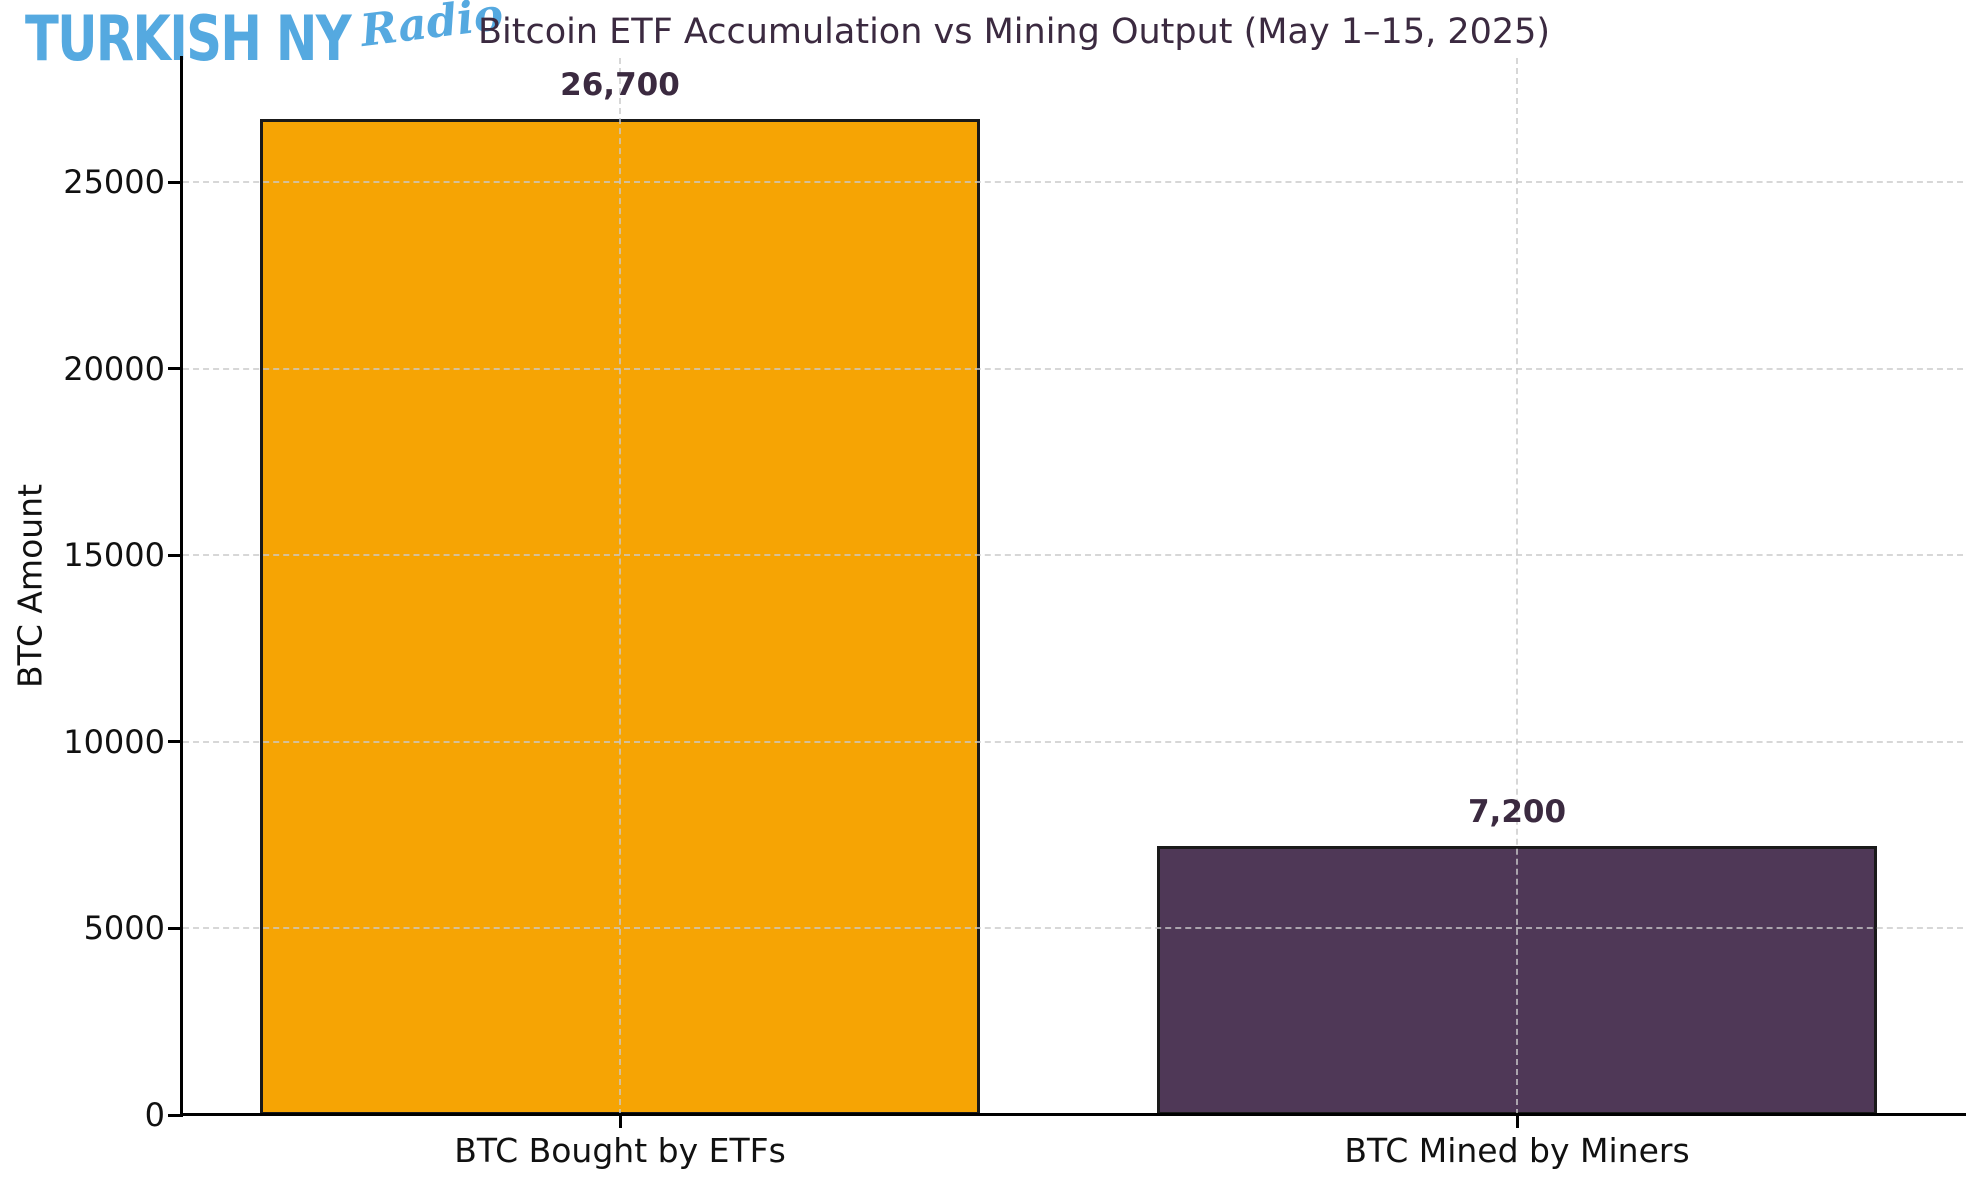 Image resolution: width=1979 pixels, height=1180 pixels. What do you see at coordinates (620, 1150) in the screenshot?
I see `x-tick-label: BTC Bought by ETFs` at bounding box center [620, 1150].